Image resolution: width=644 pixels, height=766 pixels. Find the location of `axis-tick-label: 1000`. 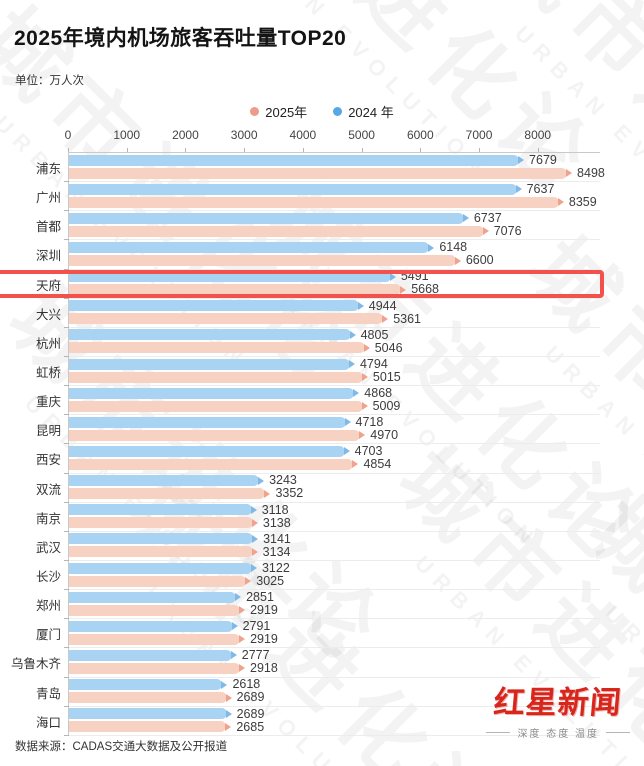

axis-tick-label: 1000 is located at coordinates (127, 135).